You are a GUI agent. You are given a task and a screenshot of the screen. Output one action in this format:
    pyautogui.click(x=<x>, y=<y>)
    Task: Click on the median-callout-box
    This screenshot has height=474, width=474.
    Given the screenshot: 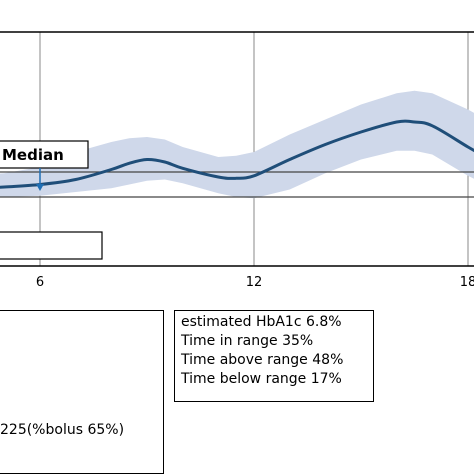 What is the action you would take?
    pyautogui.click(x=44, y=154)
    